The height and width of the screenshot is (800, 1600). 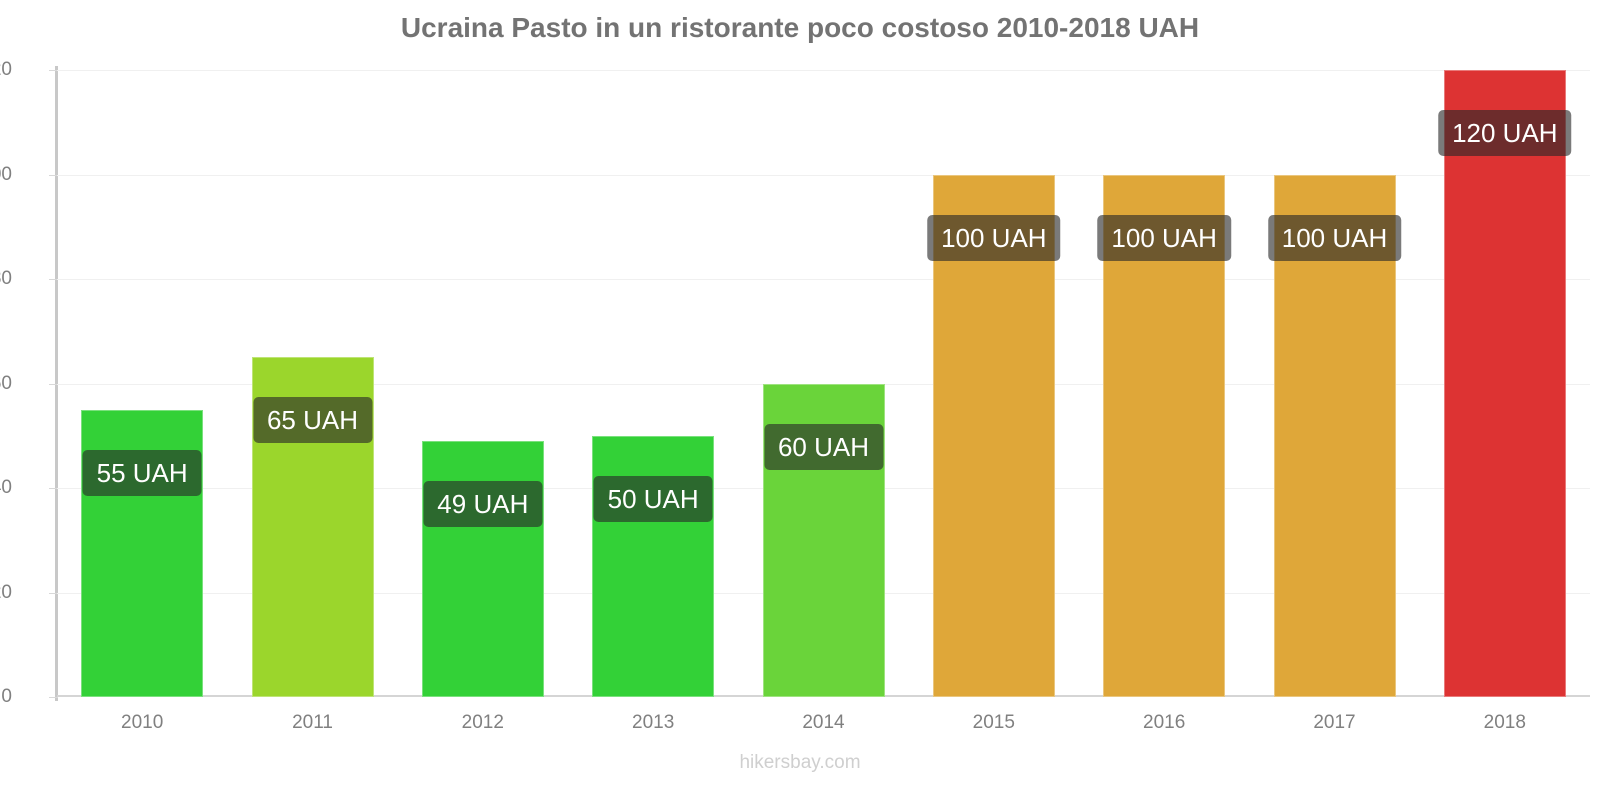 What do you see at coordinates (823, 722) in the screenshot?
I see `x-axis-tick-label: 2014` at bounding box center [823, 722].